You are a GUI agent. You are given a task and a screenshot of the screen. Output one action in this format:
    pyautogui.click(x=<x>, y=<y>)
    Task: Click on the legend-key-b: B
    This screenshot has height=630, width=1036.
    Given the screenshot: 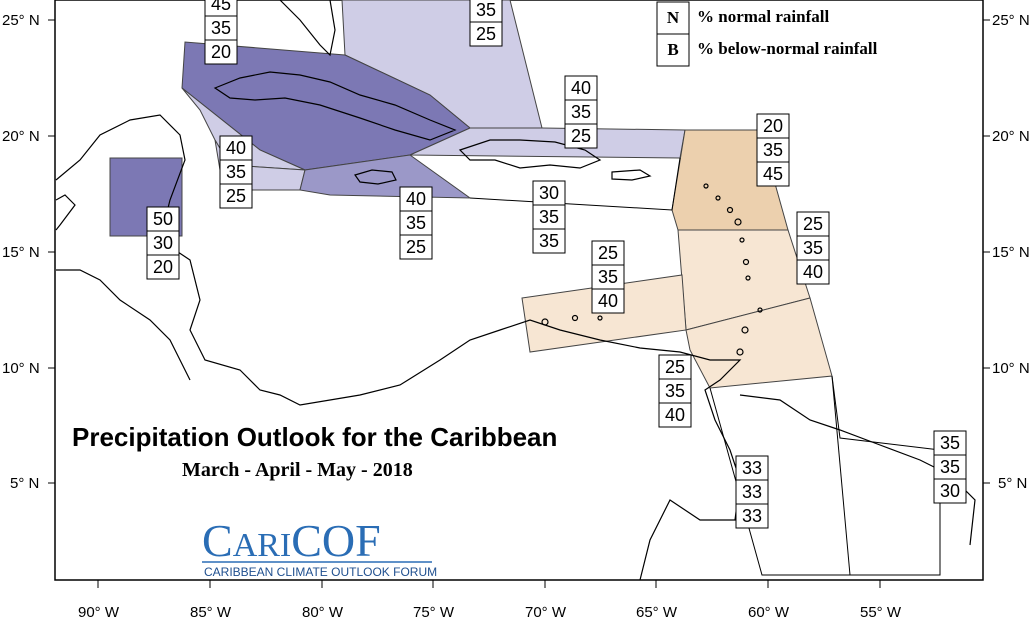 What is the action you would take?
    pyautogui.click(x=672, y=49)
    